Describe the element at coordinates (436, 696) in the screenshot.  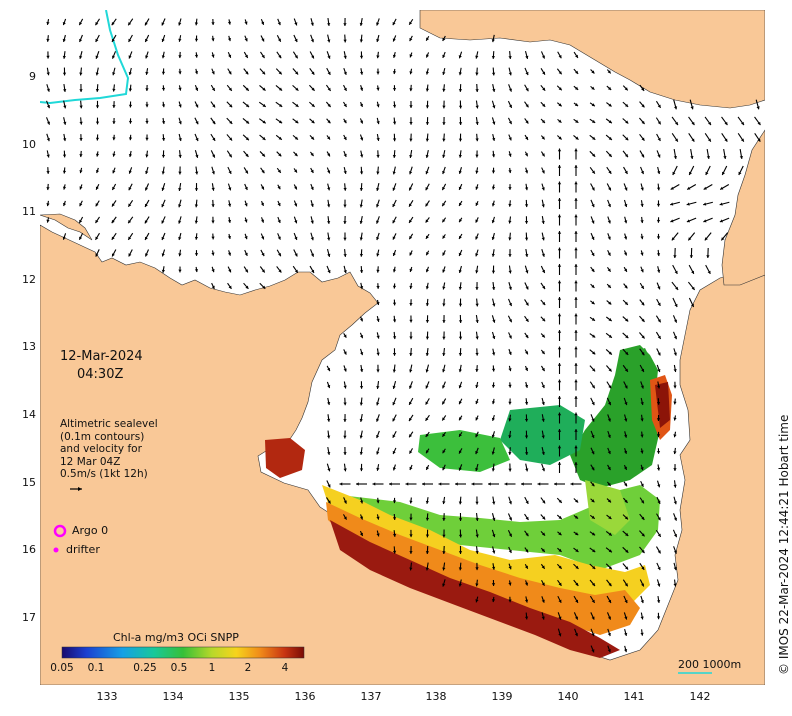
I see `lon-label: 138` at that location.